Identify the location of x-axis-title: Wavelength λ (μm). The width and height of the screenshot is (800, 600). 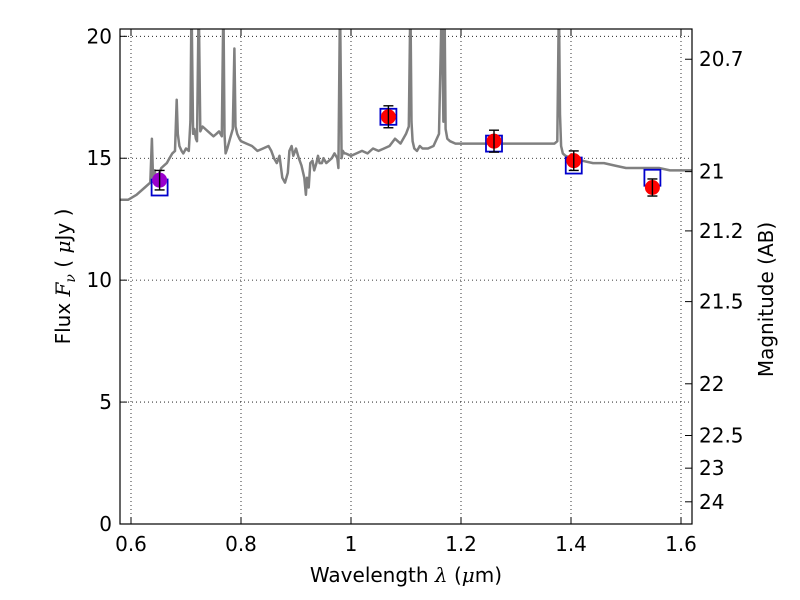
(406, 575).